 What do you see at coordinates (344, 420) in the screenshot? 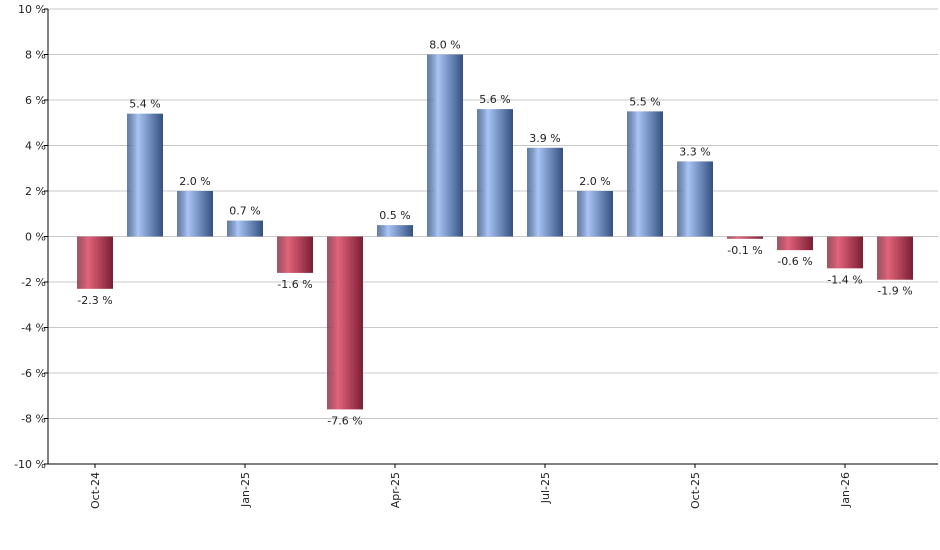
I see `value-label: -7.6 %` at bounding box center [344, 420].